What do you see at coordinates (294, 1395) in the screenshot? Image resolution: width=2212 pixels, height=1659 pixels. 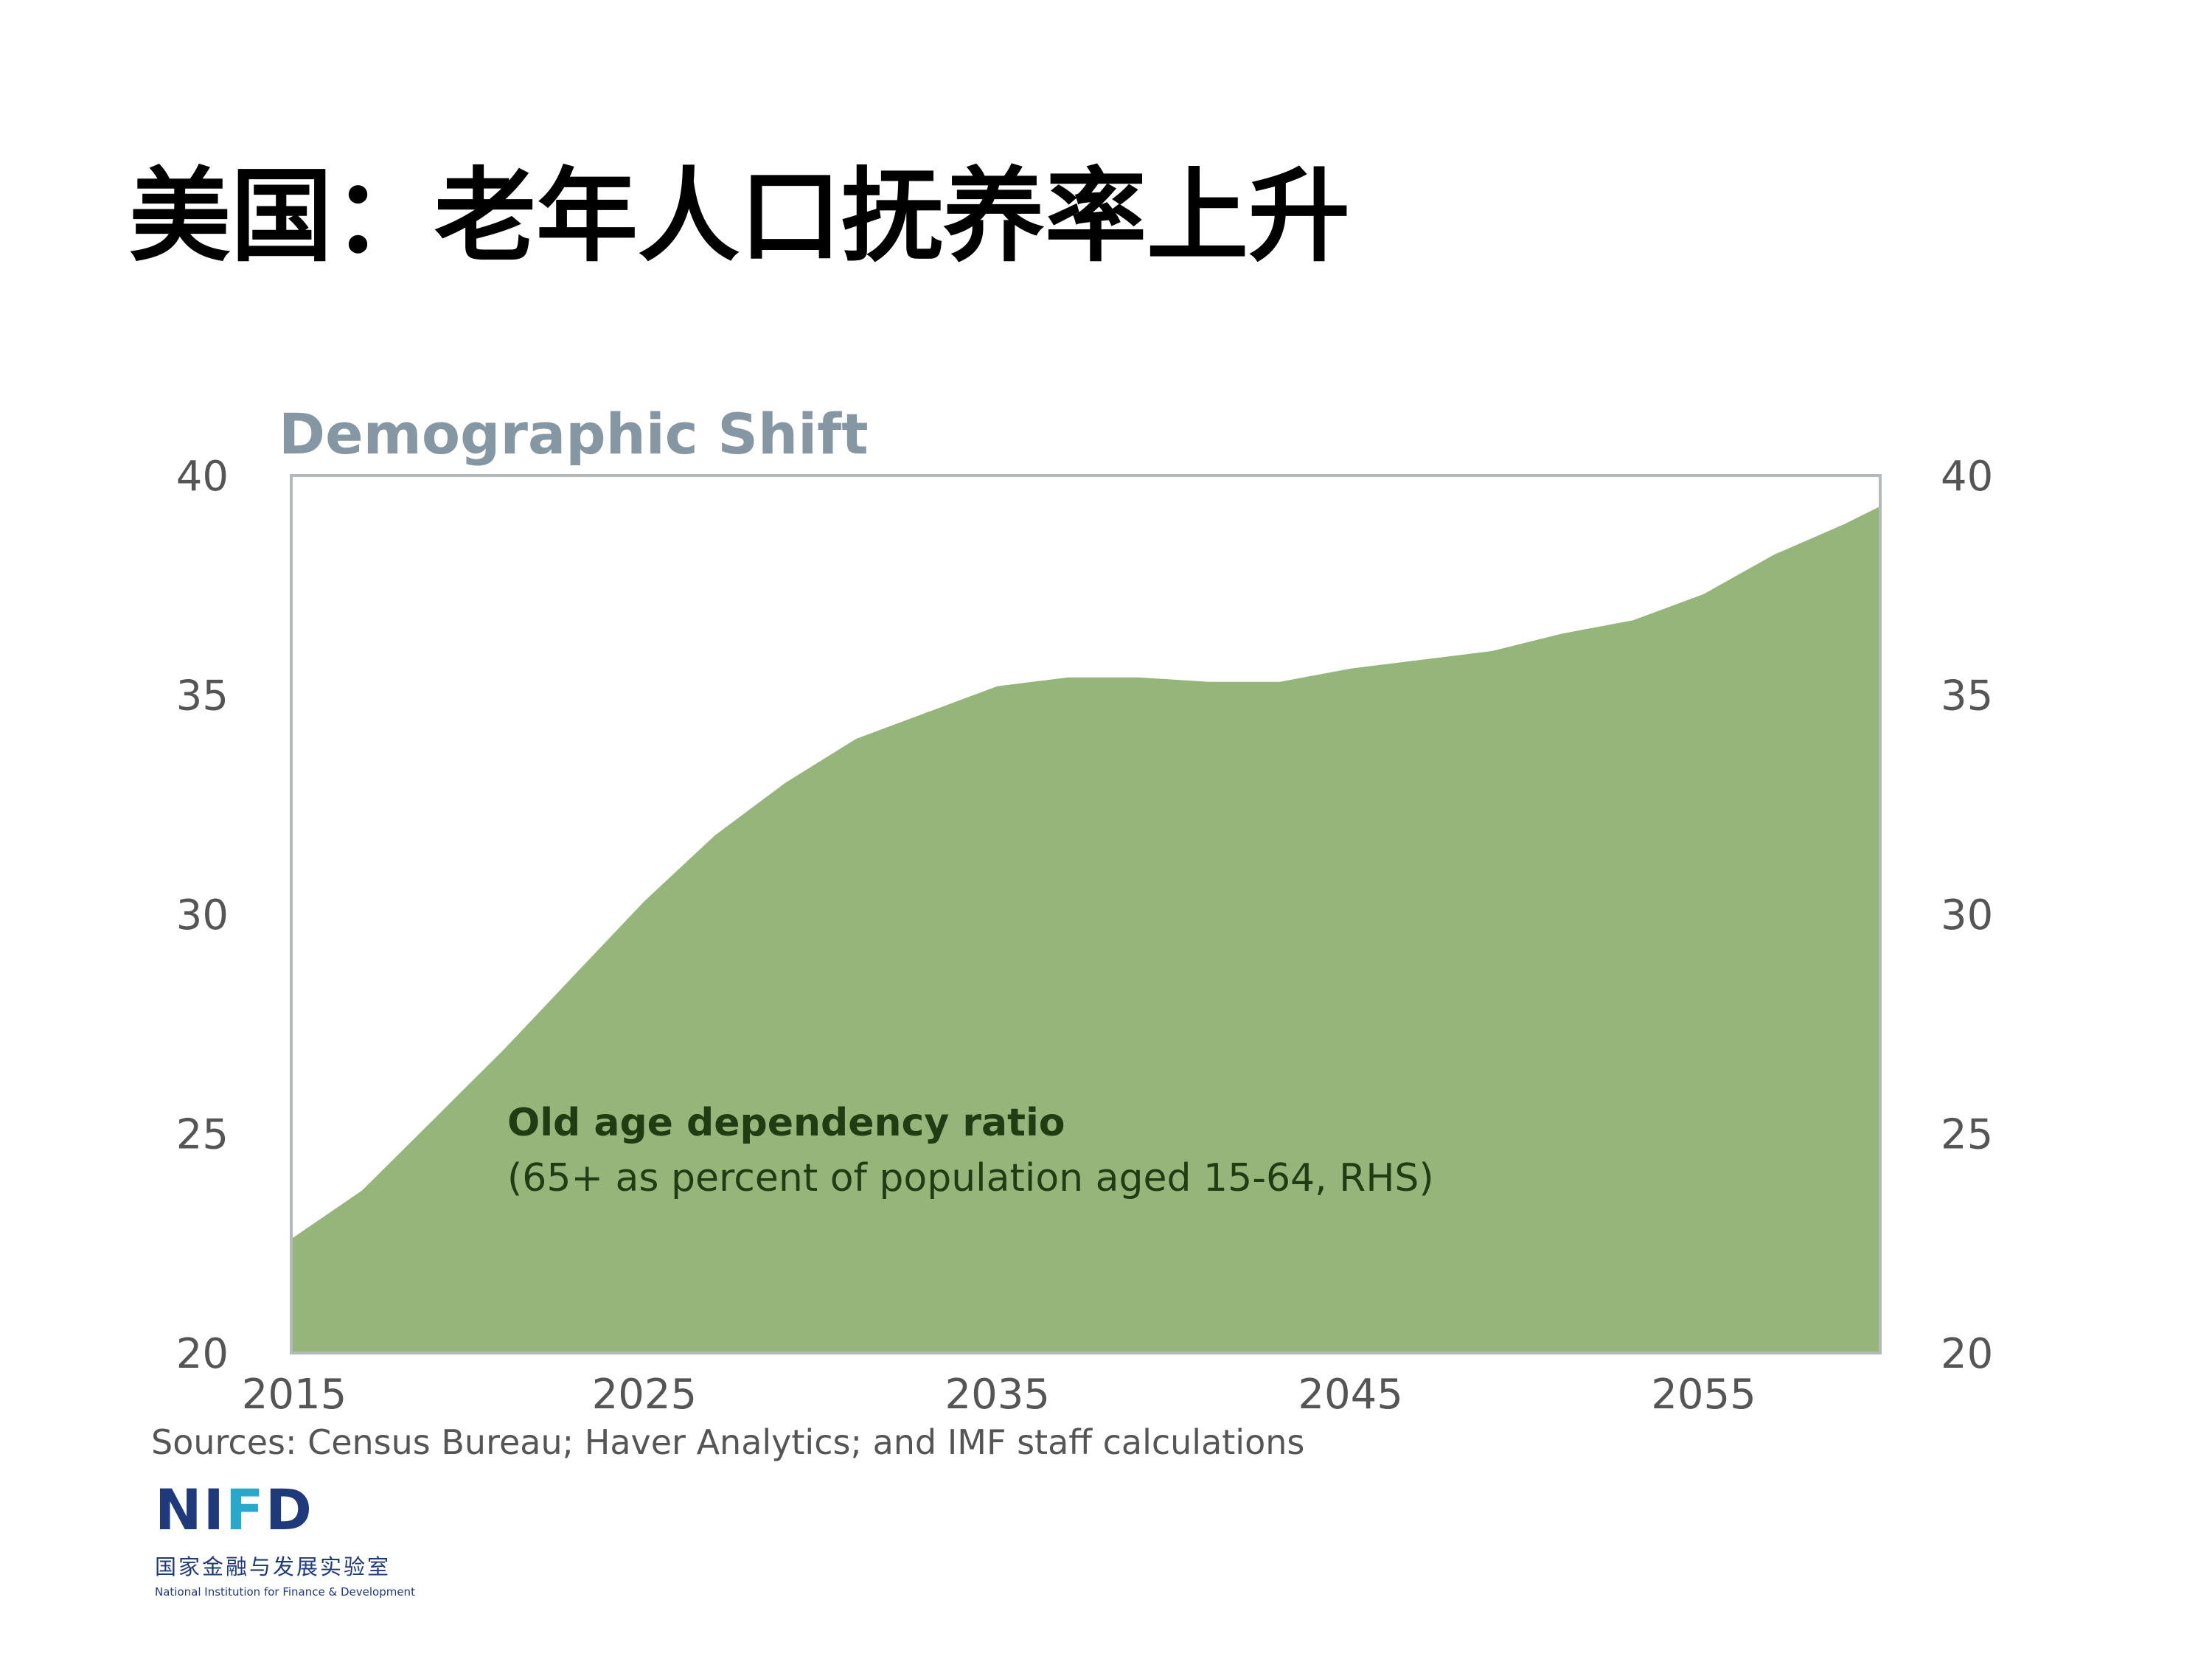 I see `x-tick-2015: 2015` at bounding box center [294, 1395].